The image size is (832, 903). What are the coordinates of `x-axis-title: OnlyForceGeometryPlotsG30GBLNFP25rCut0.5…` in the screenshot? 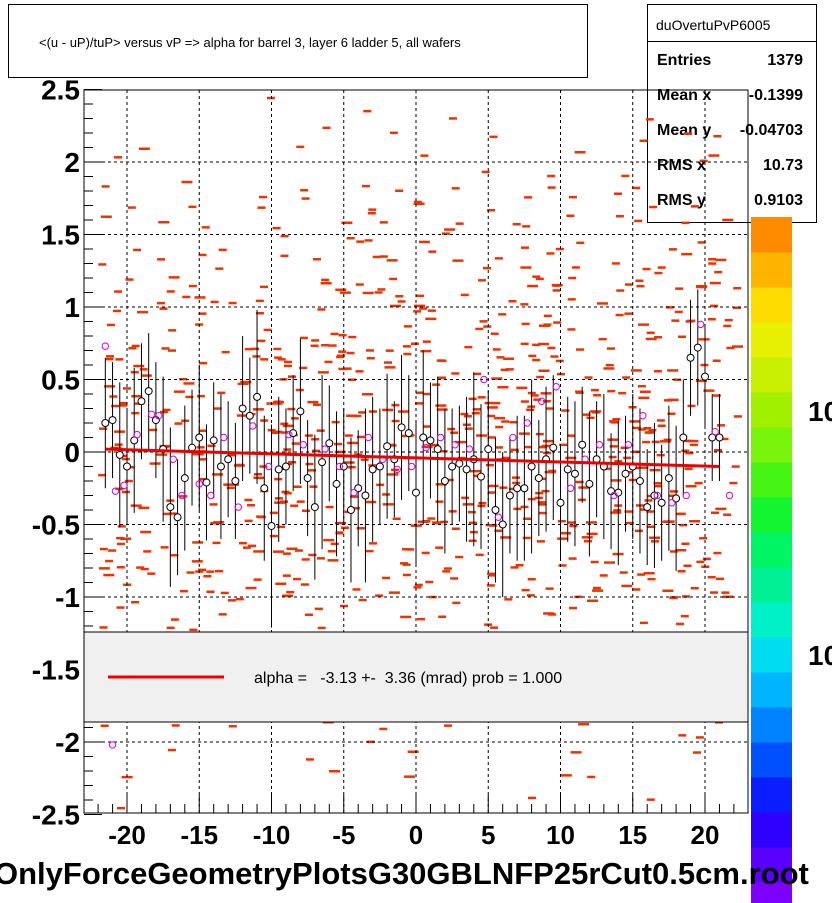 It's located at (404, 873).